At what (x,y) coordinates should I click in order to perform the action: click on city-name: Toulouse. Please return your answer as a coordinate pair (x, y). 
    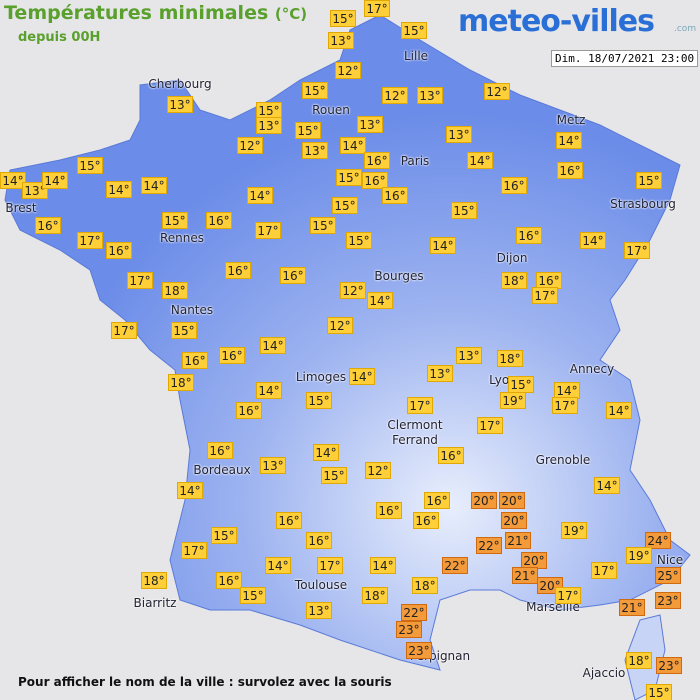
    Looking at the image, I should click on (321, 585).